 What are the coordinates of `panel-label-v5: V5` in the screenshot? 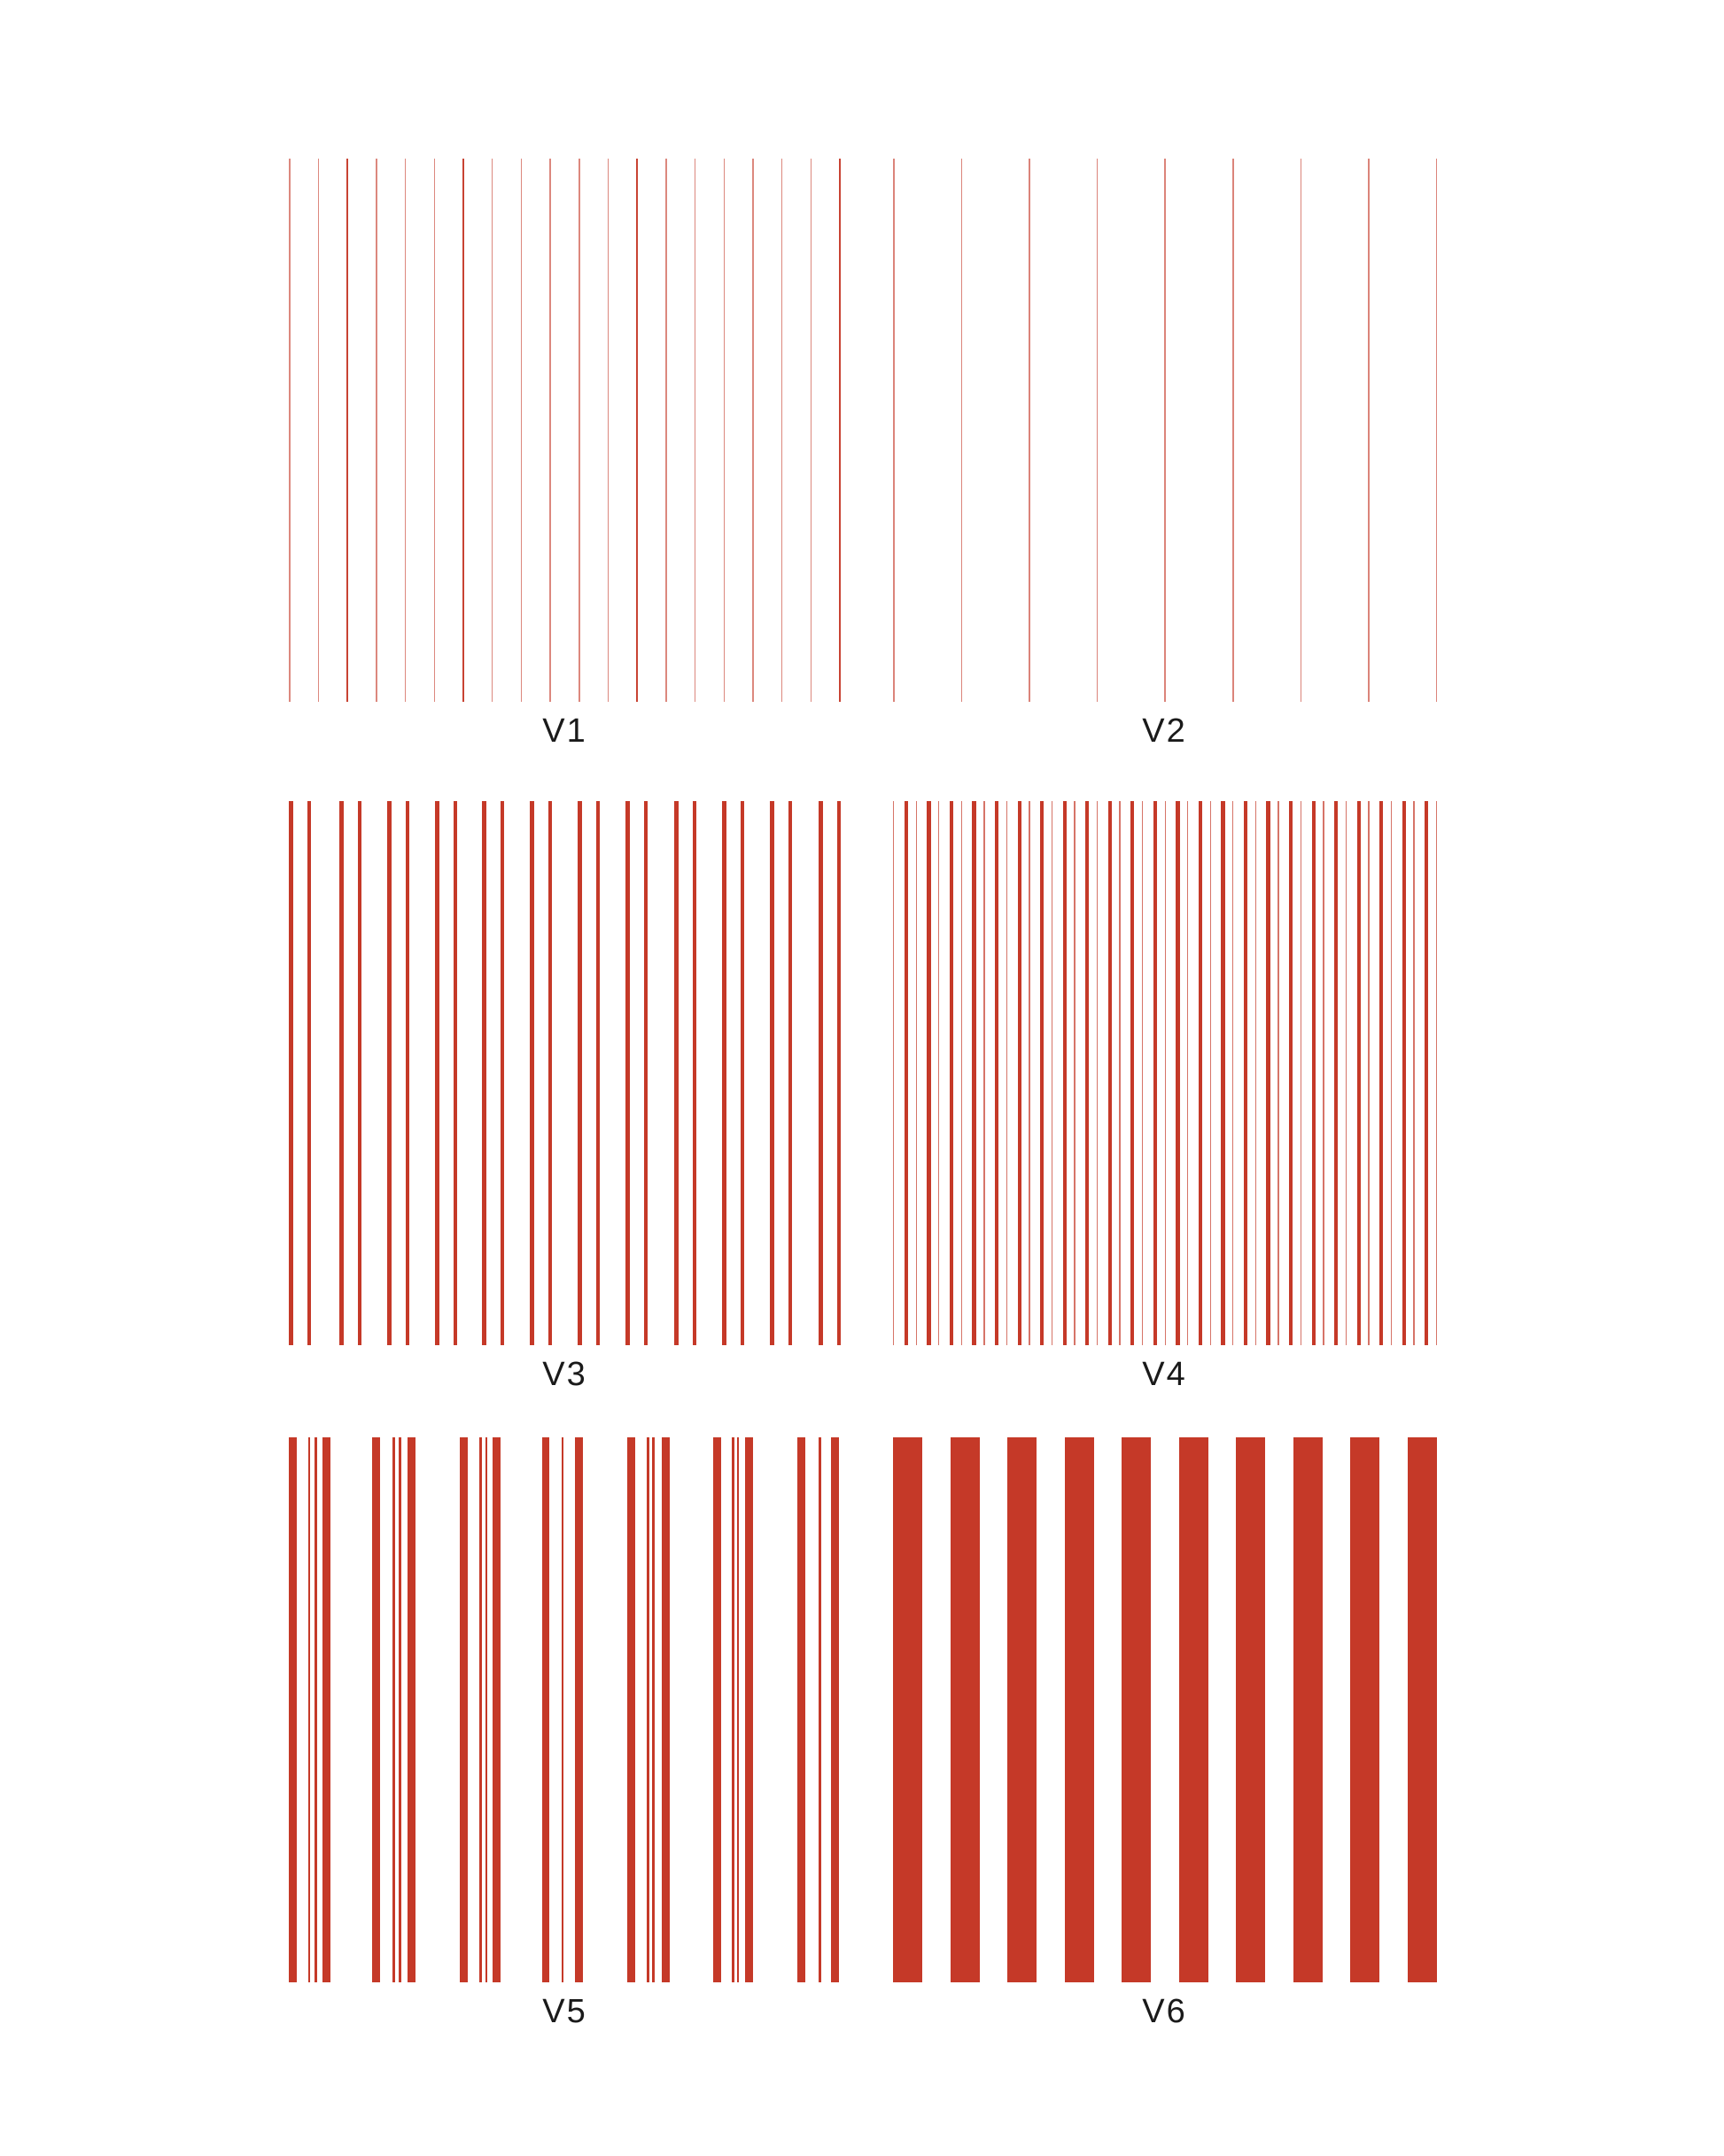 It's located at (564, 2011).